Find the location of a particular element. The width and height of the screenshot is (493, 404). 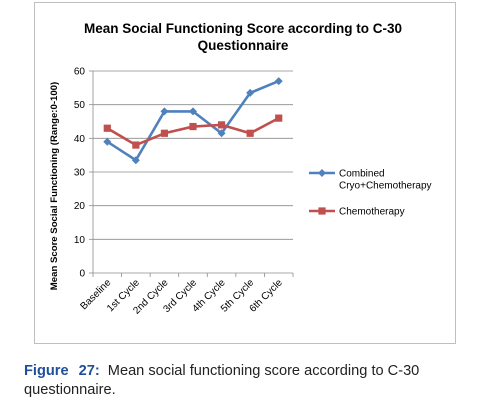

y-tick-label-10: 10 is located at coordinates (80, 240).